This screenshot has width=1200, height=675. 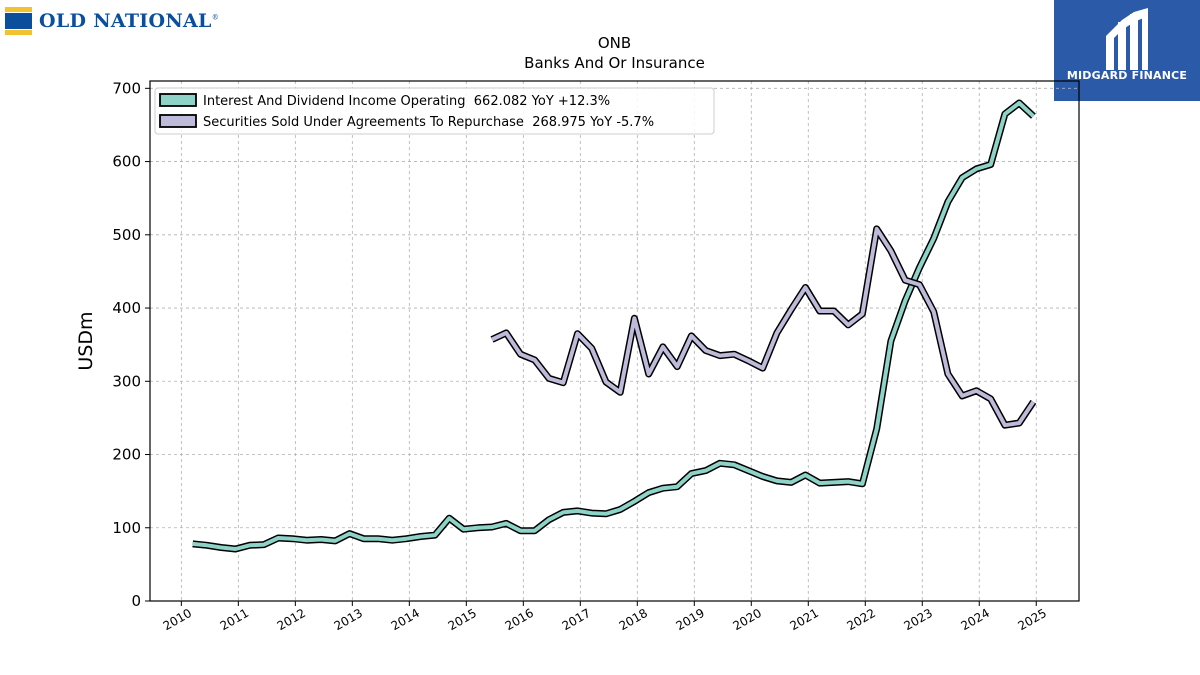 I want to click on old-national-logo-text: OLD NATIONAL®, so click(x=129, y=21).